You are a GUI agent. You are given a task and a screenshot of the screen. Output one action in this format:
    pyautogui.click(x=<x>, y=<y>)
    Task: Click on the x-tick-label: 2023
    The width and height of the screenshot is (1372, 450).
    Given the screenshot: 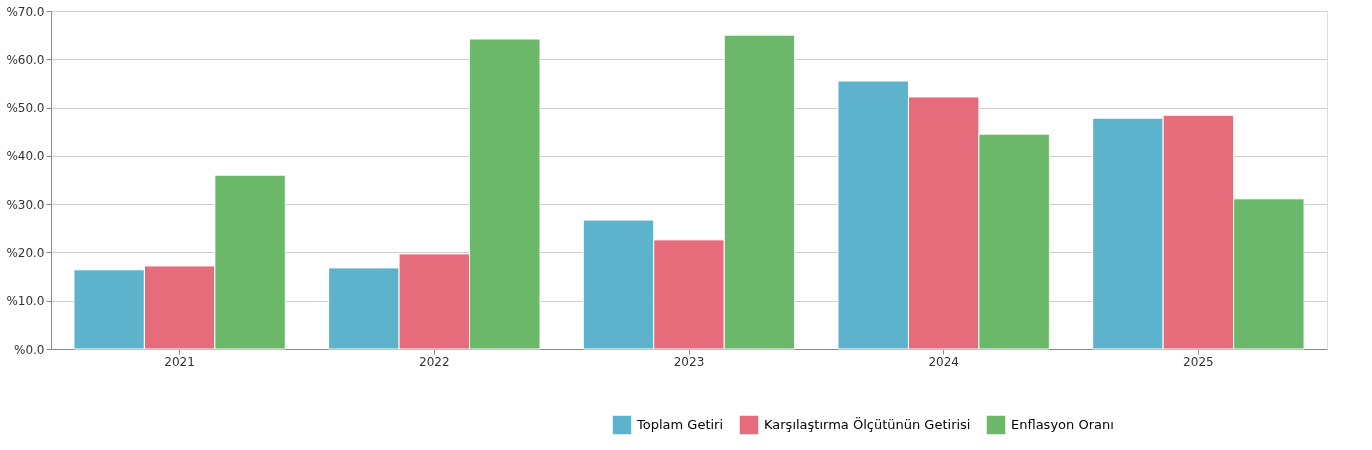 What is the action you would take?
    pyautogui.click(x=689, y=361)
    